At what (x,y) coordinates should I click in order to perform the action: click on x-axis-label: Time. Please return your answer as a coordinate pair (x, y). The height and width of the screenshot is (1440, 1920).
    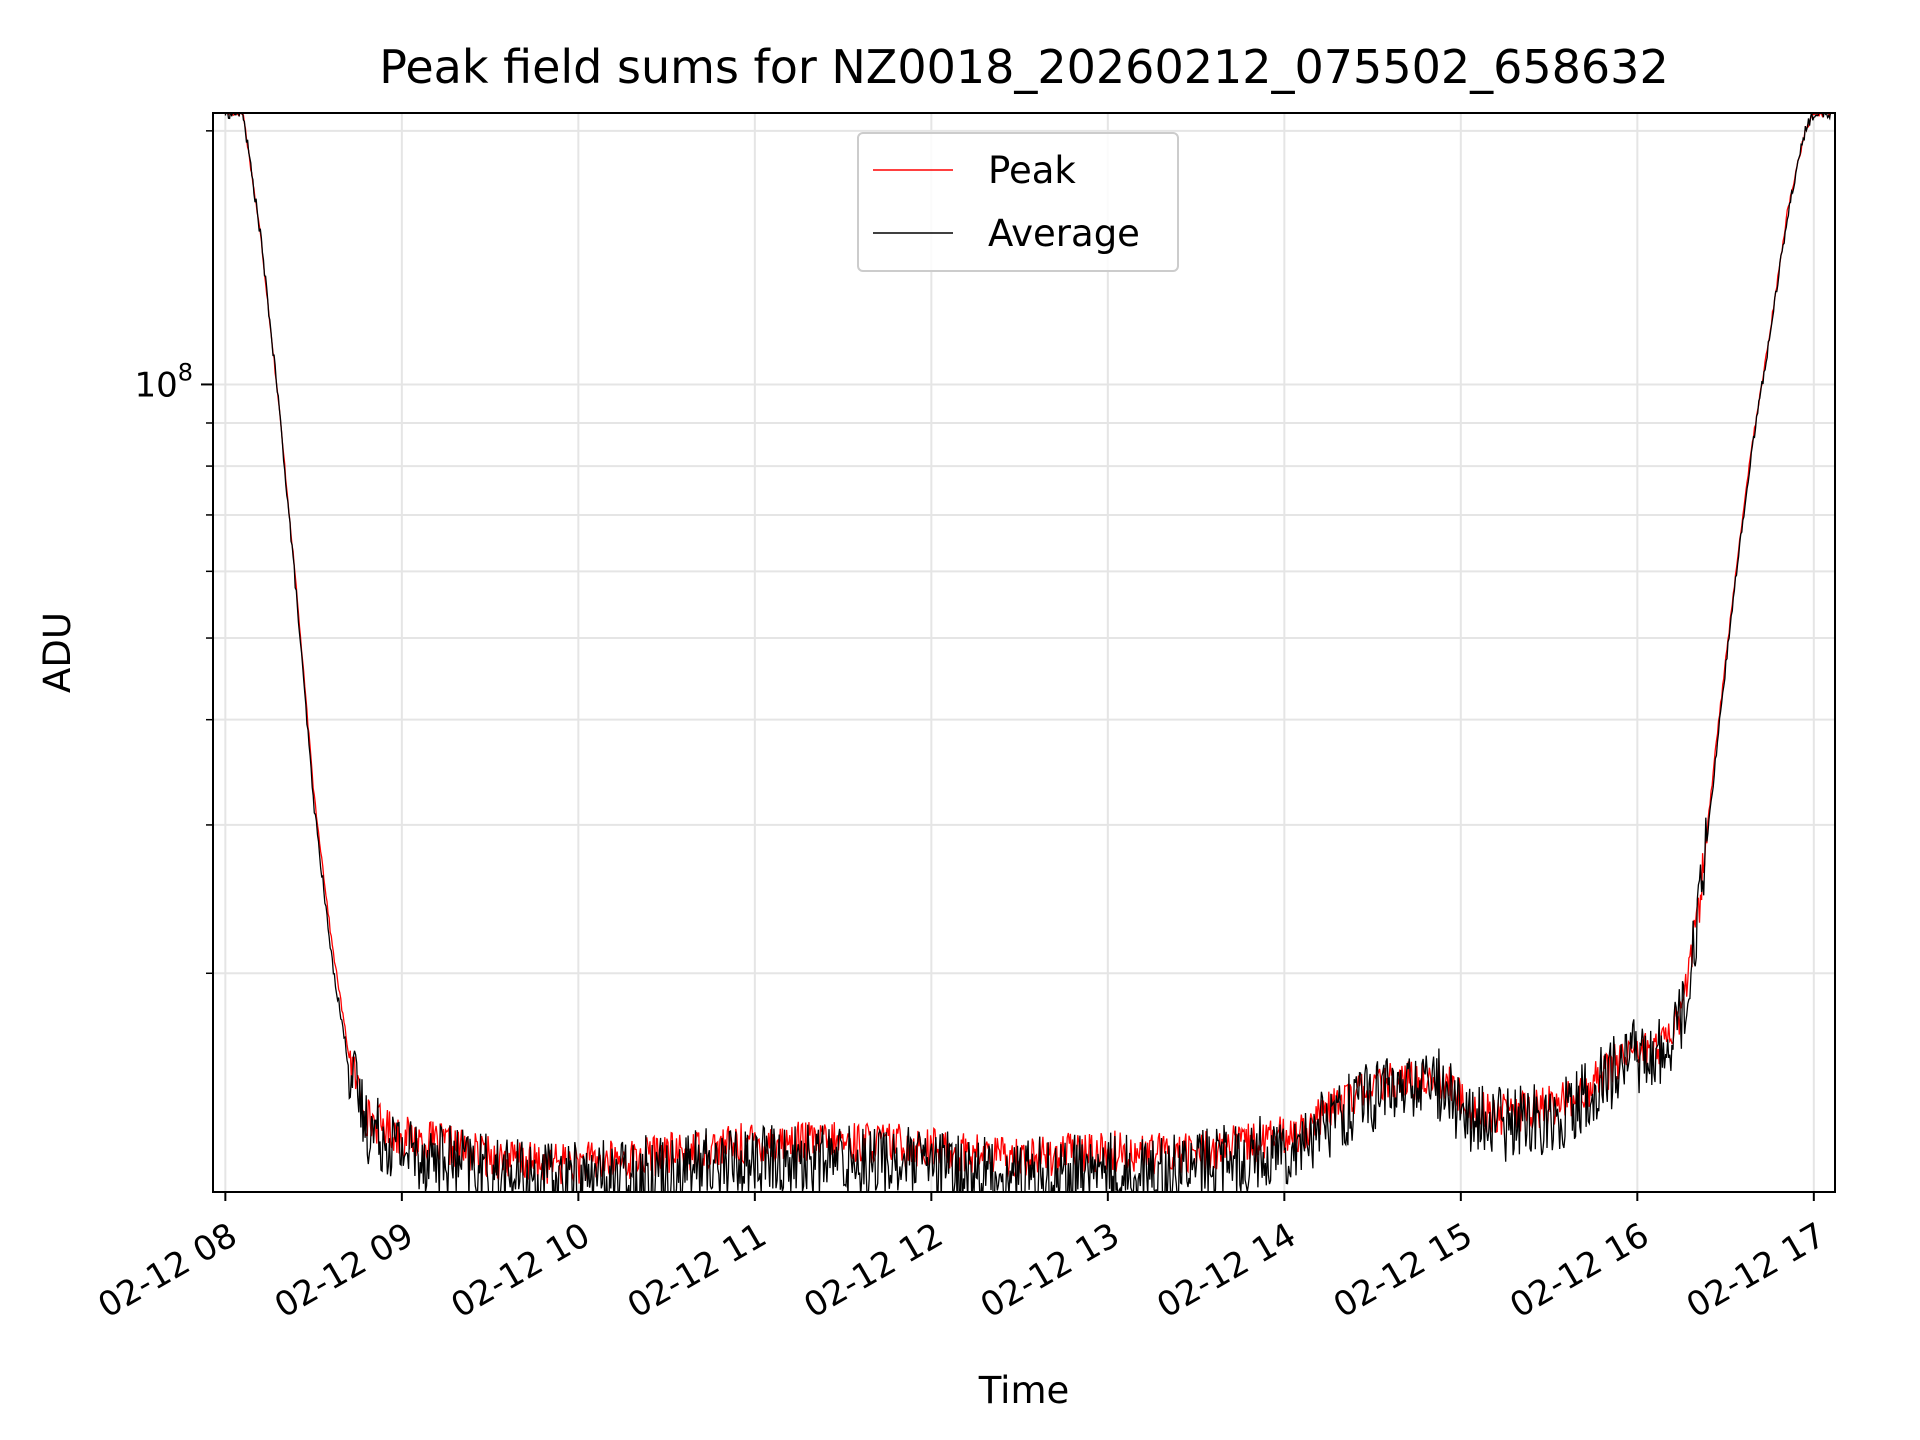
    Looking at the image, I should click on (1024, 1390).